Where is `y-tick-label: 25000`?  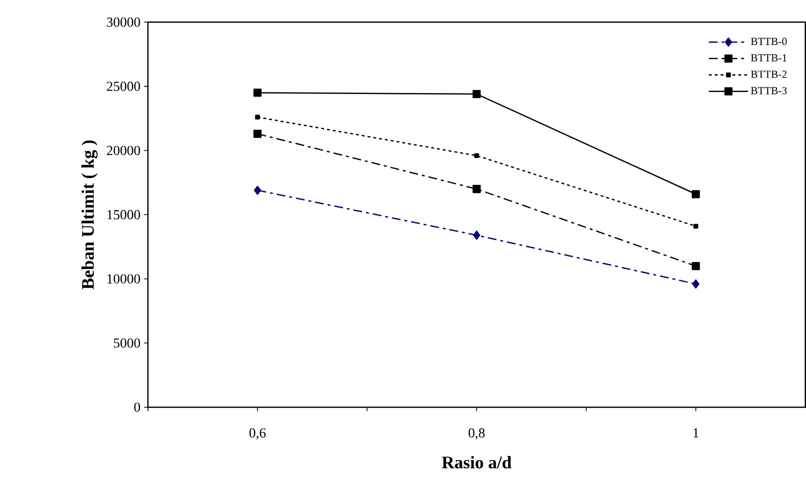
y-tick-label: 25000 is located at coordinates (123, 87).